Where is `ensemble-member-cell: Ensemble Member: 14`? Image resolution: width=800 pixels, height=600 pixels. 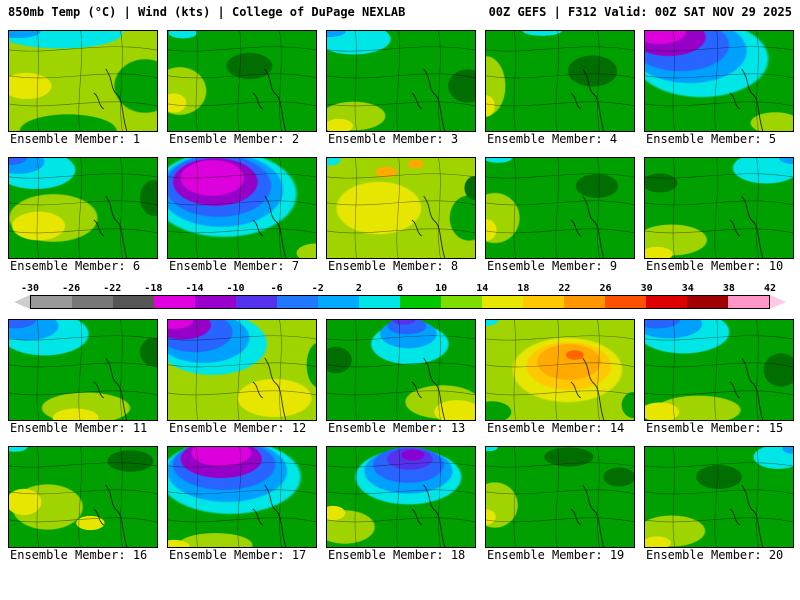
ensemble-member-cell: Ensemble Member: 14 is located at coordinates (560, 377).